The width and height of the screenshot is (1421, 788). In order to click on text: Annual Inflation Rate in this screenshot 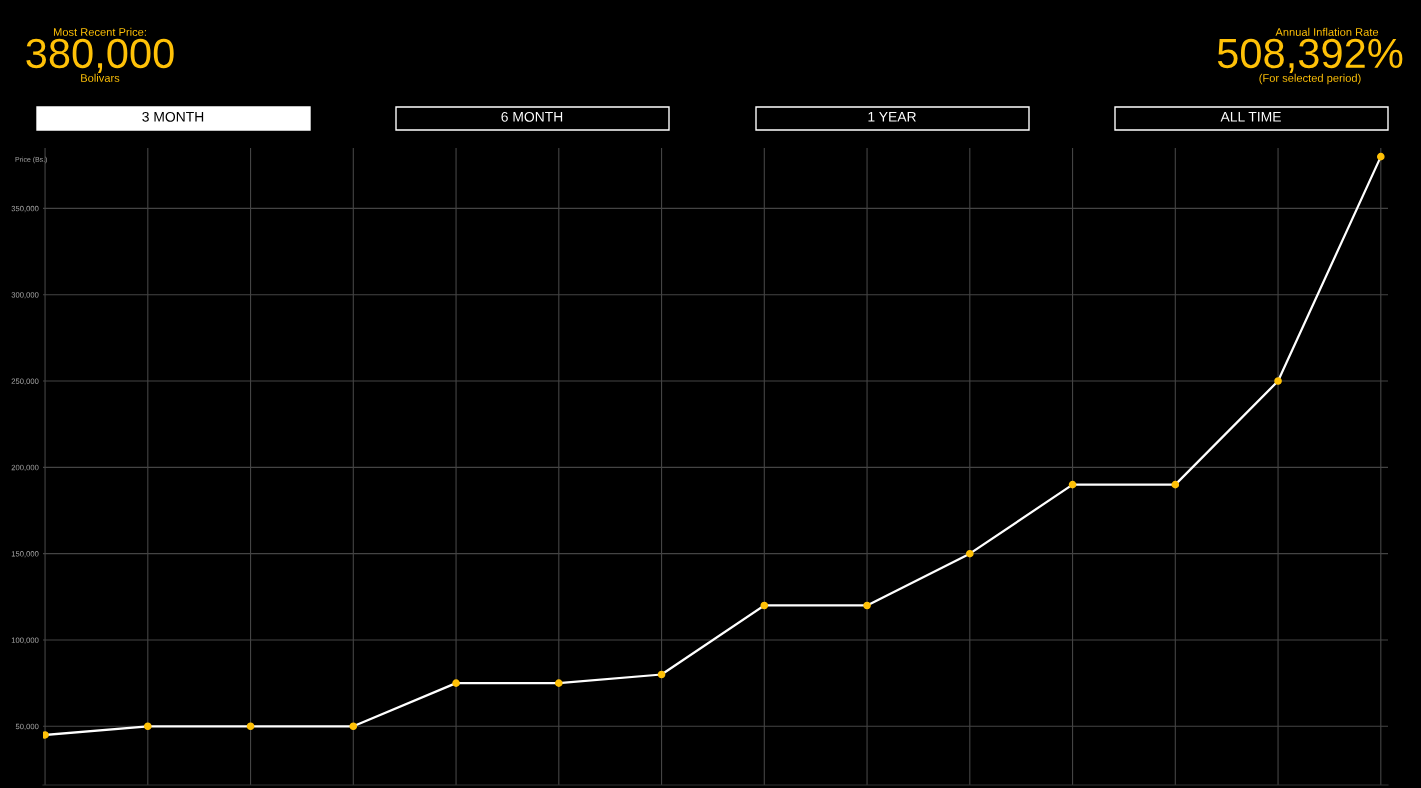, I will do `click(1327, 31)`.